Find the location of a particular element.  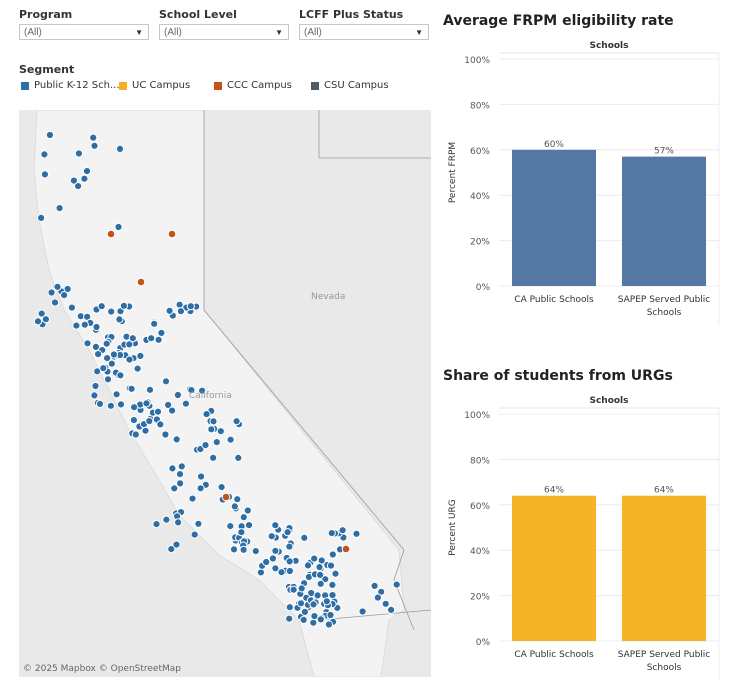

program-select: (All) ▼ is located at coordinates (84, 32).